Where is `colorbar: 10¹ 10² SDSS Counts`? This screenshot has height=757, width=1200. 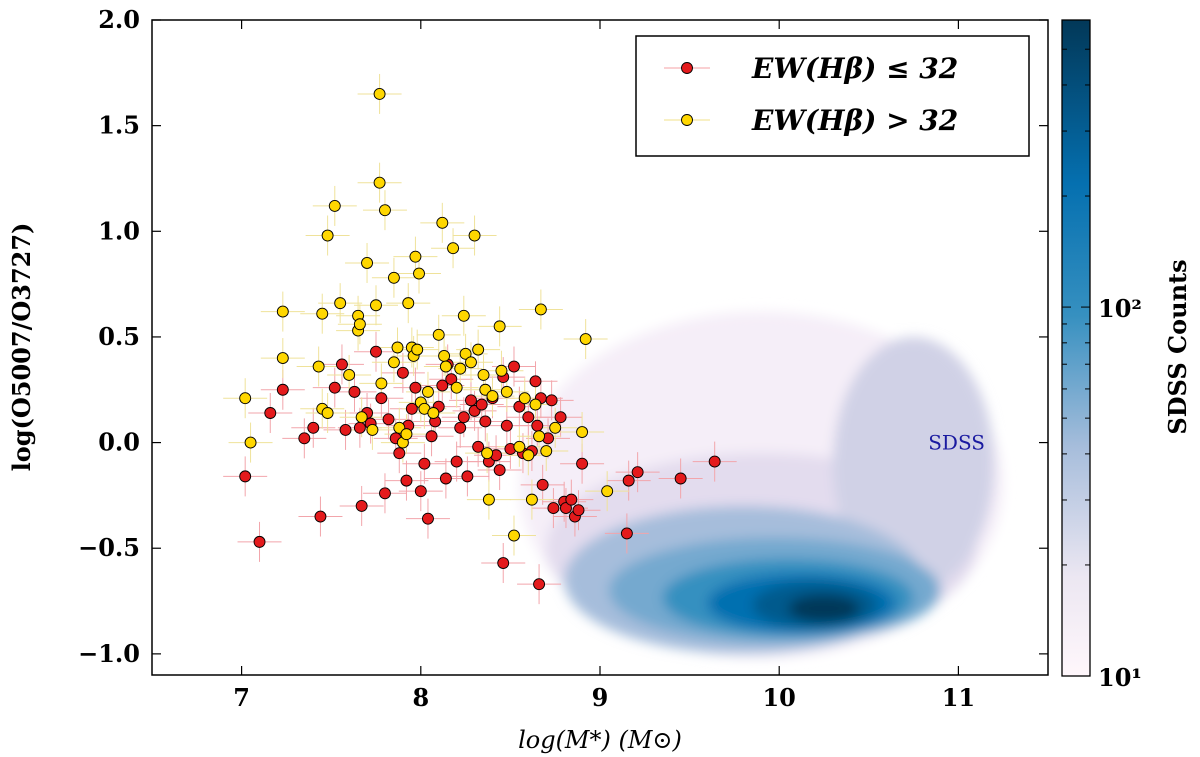 colorbar: 10¹ 10² SDSS Counts is located at coordinates (1126, 355).